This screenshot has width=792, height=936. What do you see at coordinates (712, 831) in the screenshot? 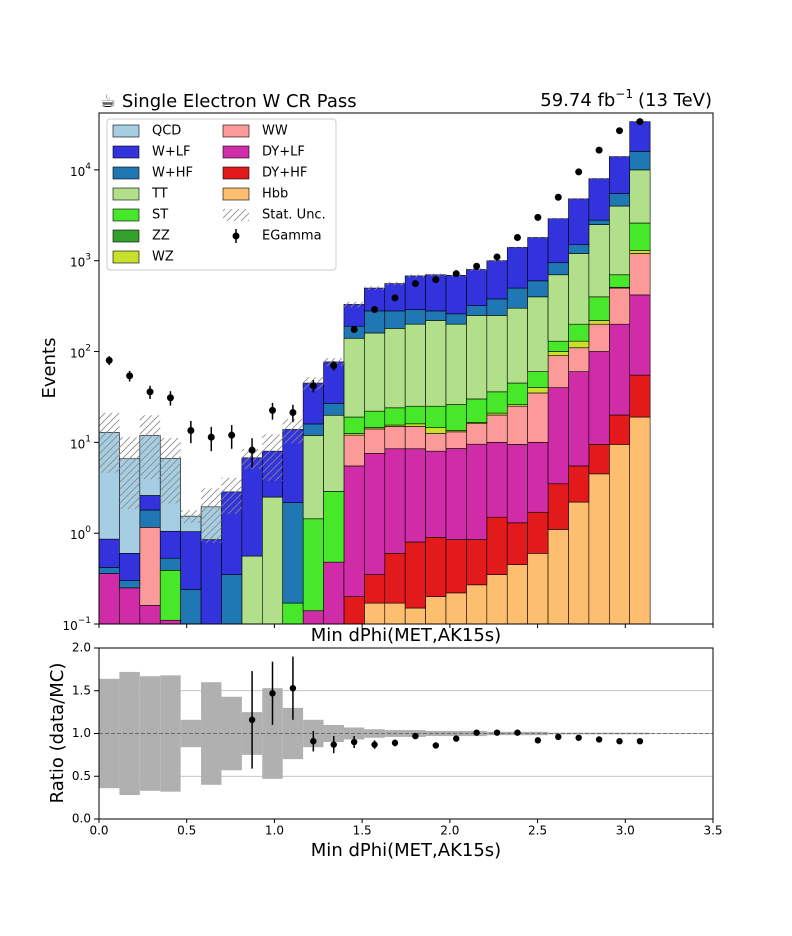
I see `x-tick-label: 3.5` at bounding box center [712, 831].